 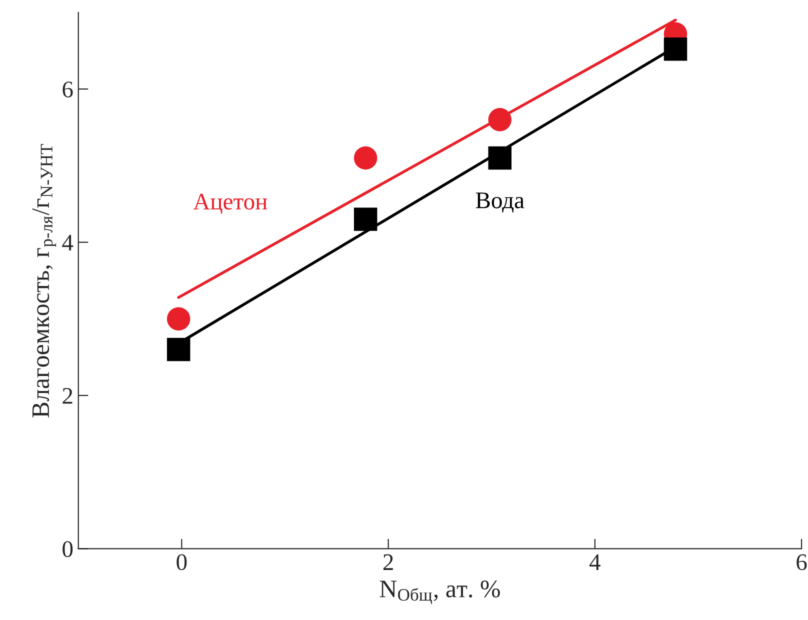 I want to click on y-axis-title: Влагоемкость, г$_{р-ля}$/г$_{N-УНТ}$, so click(x=44, y=281).